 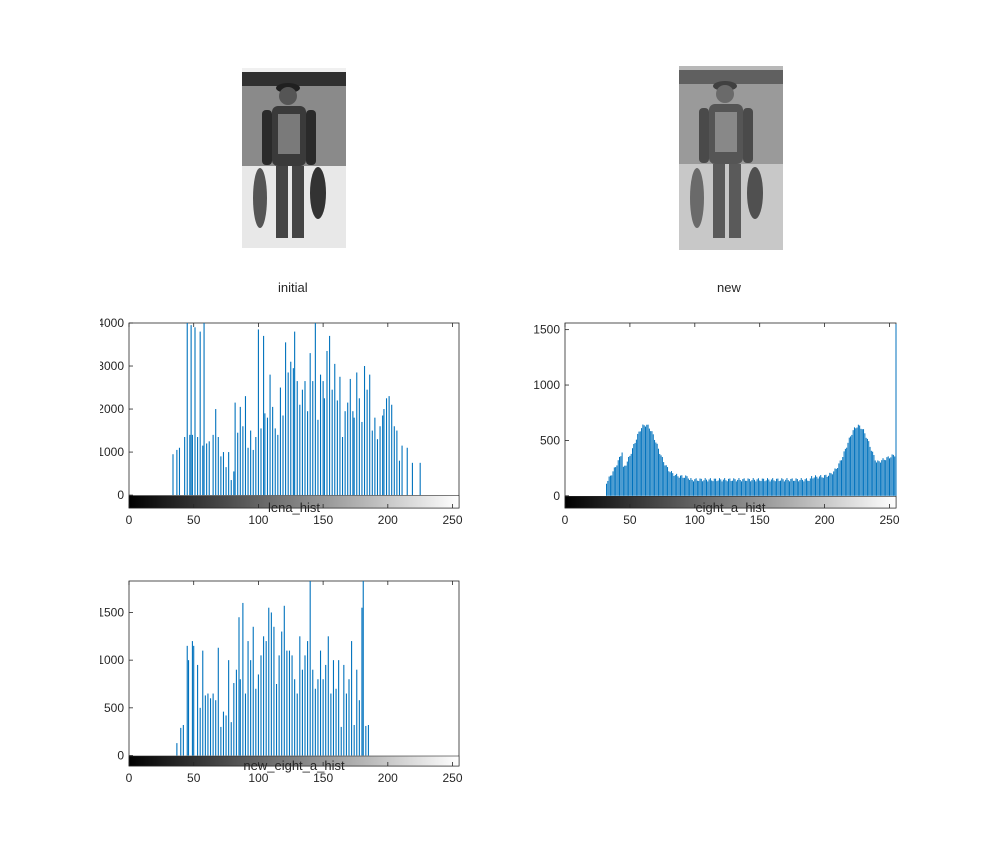 I want to click on new-caption: new, so click(x=729, y=287).